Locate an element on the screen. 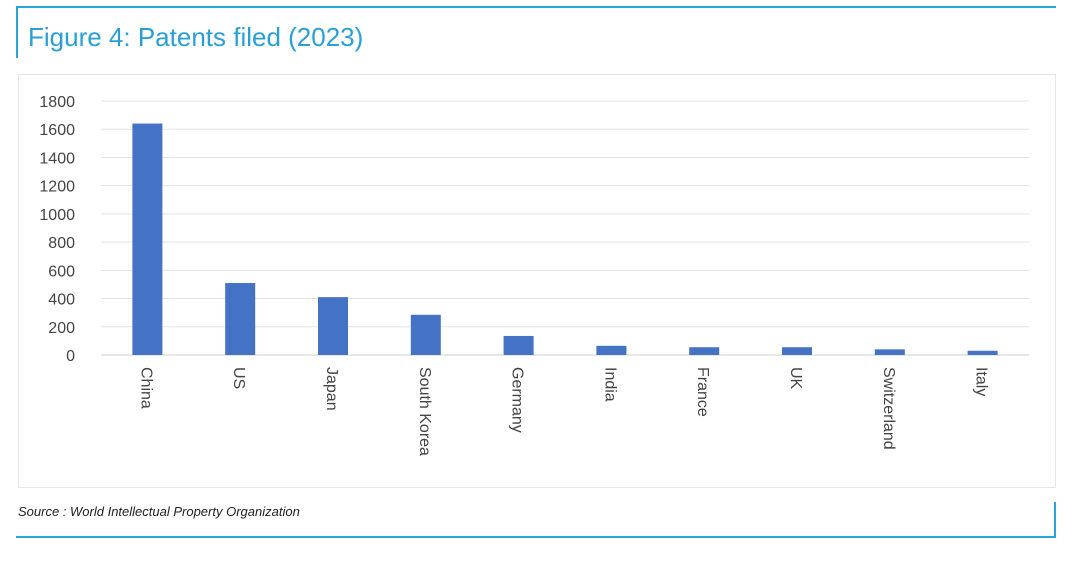 The width and height of the screenshot is (1080, 564). x-tick-label: Switzerland is located at coordinates (888, 408).